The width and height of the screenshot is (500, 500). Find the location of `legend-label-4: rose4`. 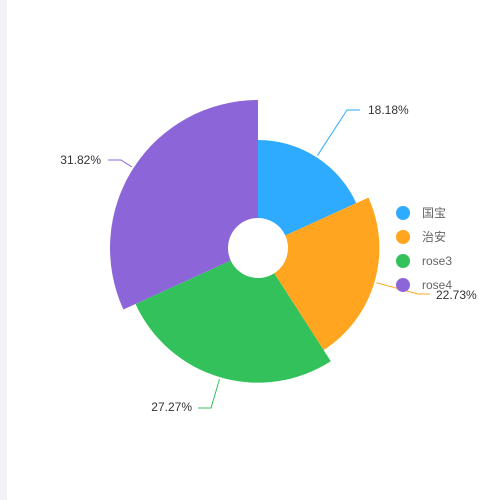

legend-label-4: rose4 is located at coordinates (437, 285).